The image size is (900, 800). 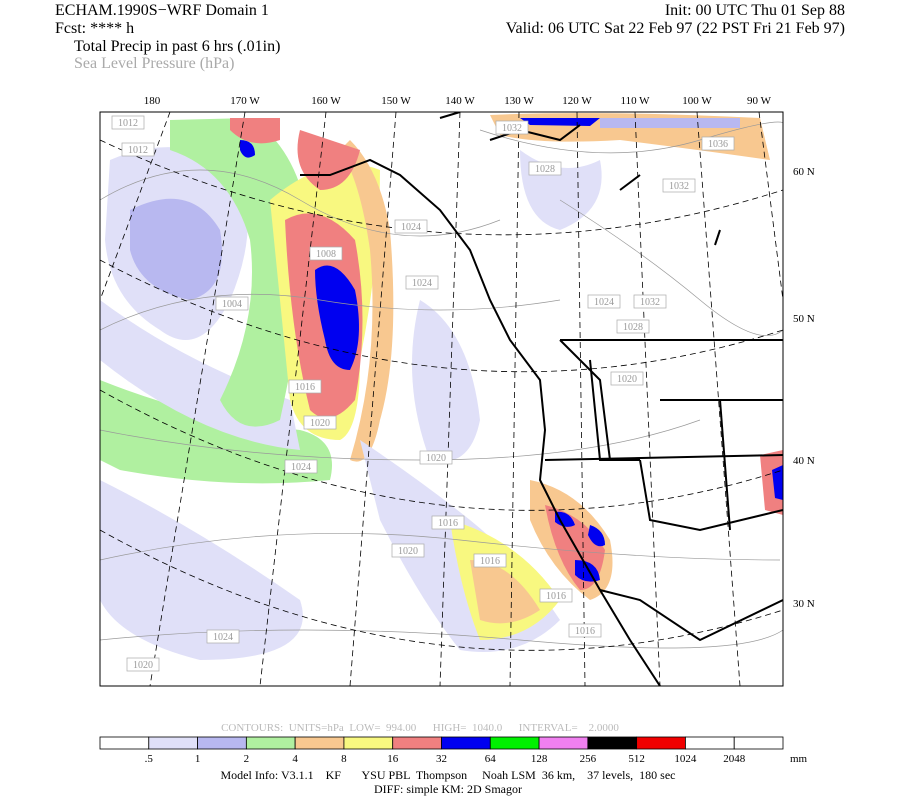 What do you see at coordinates (245, 101) in the screenshot?
I see `lon-label: 170 W` at bounding box center [245, 101].